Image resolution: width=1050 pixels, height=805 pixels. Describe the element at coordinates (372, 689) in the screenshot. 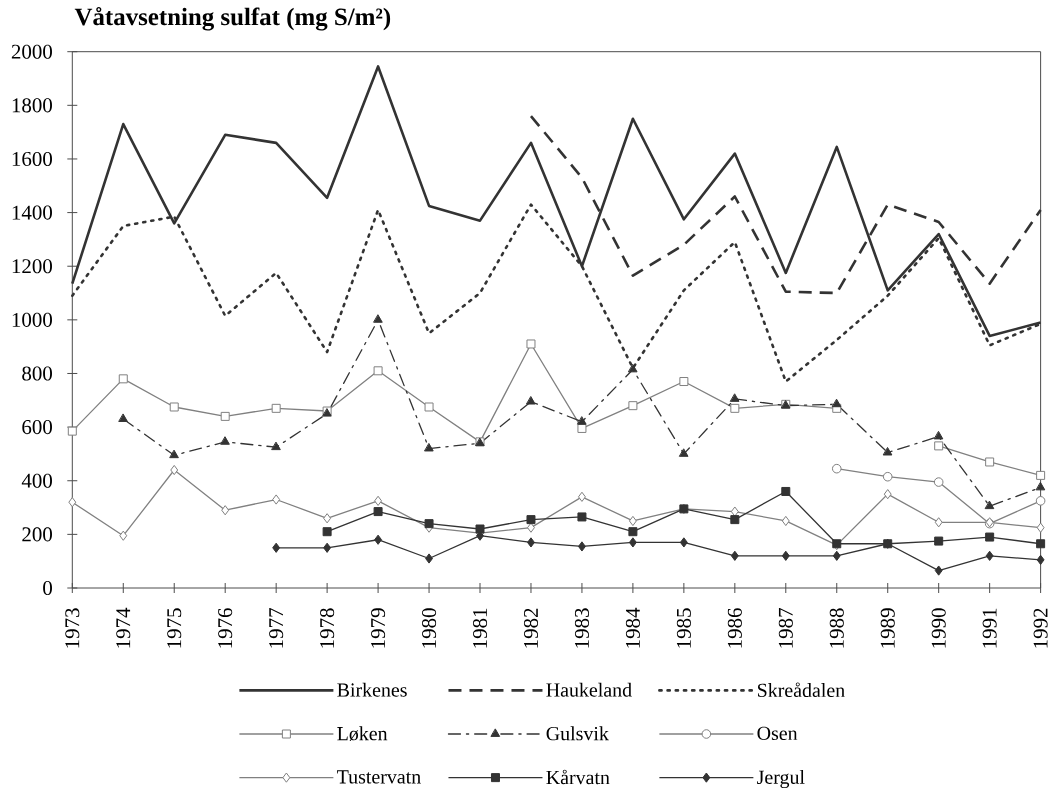

I see `legend-label: Birkenes` at that location.